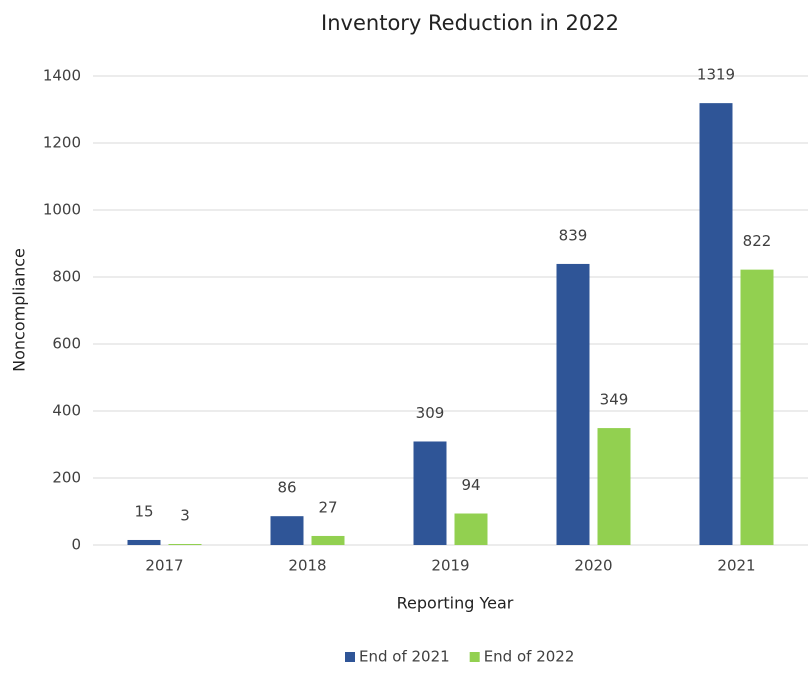 The width and height of the screenshot is (811, 673). What do you see at coordinates (573, 235) in the screenshot?
I see `data-label: 839` at bounding box center [573, 235].